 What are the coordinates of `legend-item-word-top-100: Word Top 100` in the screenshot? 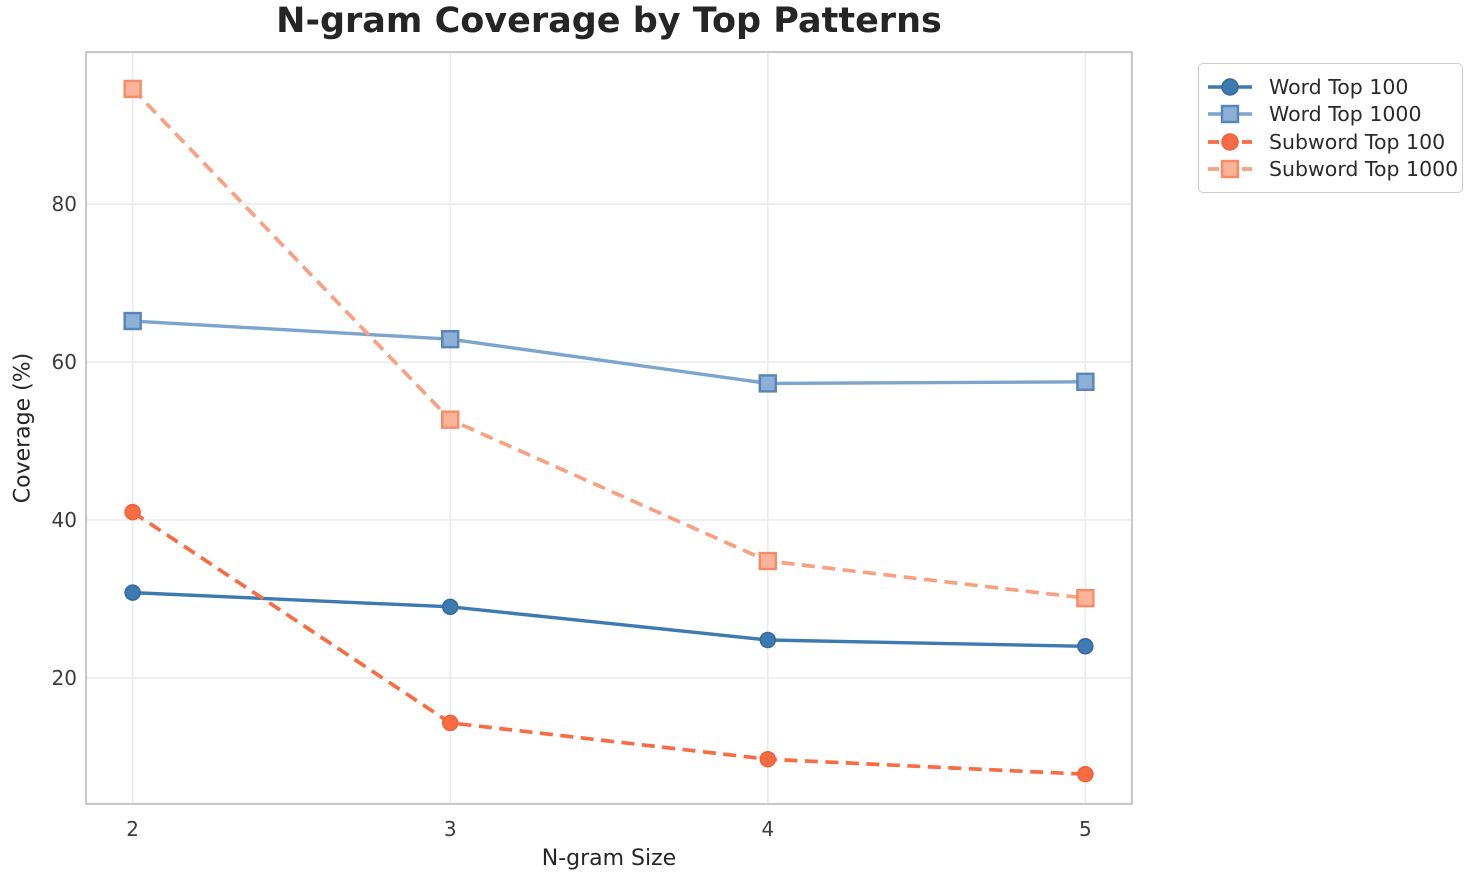 It's located at (1328, 87).